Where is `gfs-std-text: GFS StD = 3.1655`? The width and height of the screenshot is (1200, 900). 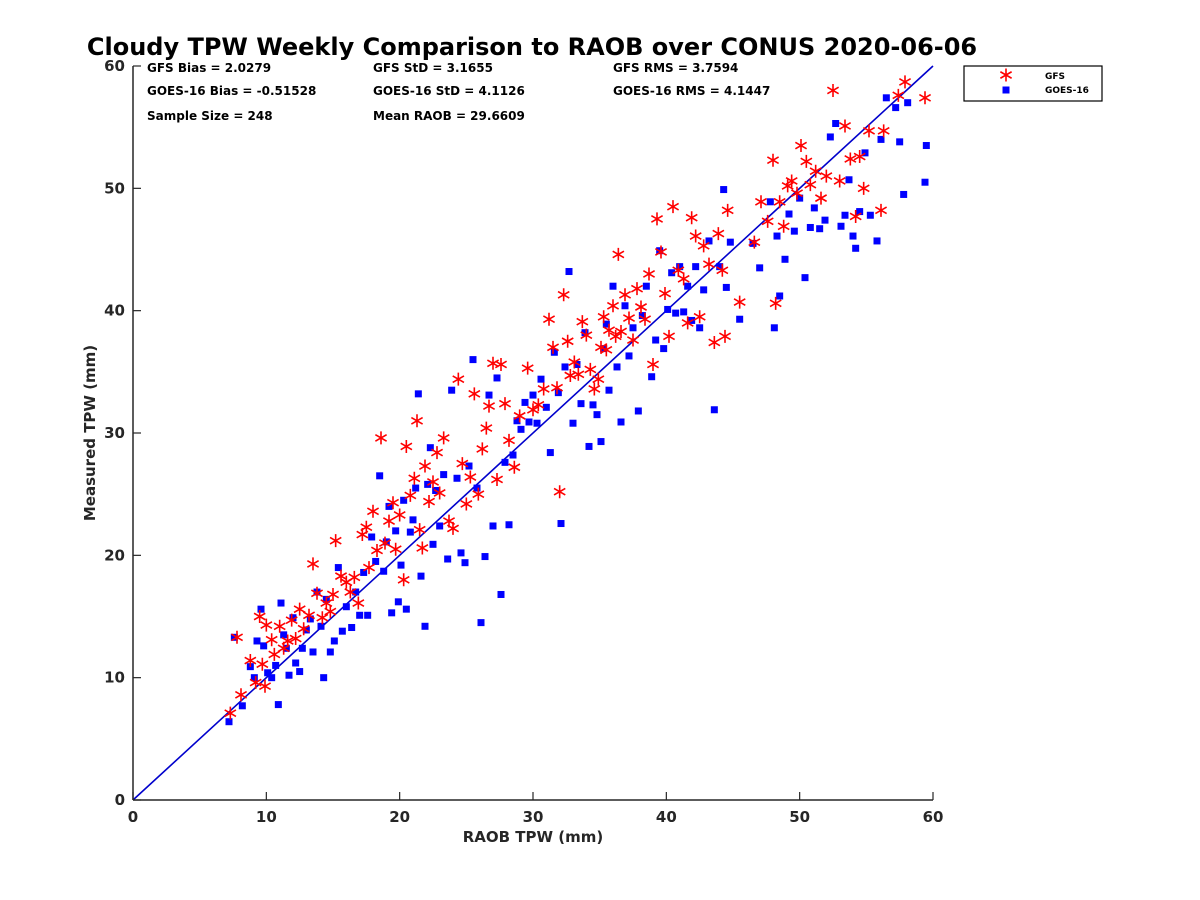 gfs-std-text: GFS StD = 3.1655 is located at coordinates (433, 68).